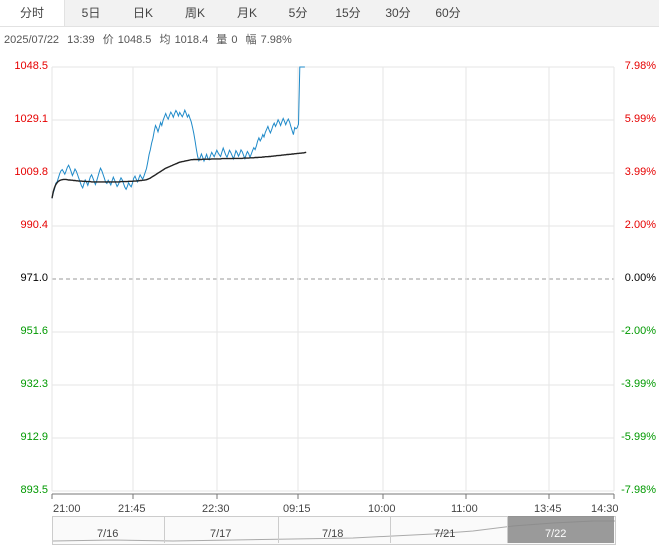  What do you see at coordinates (640, 119) in the screenshot?
I see `y-tick-percent: 5.99%` at bounding box center [640, 119].